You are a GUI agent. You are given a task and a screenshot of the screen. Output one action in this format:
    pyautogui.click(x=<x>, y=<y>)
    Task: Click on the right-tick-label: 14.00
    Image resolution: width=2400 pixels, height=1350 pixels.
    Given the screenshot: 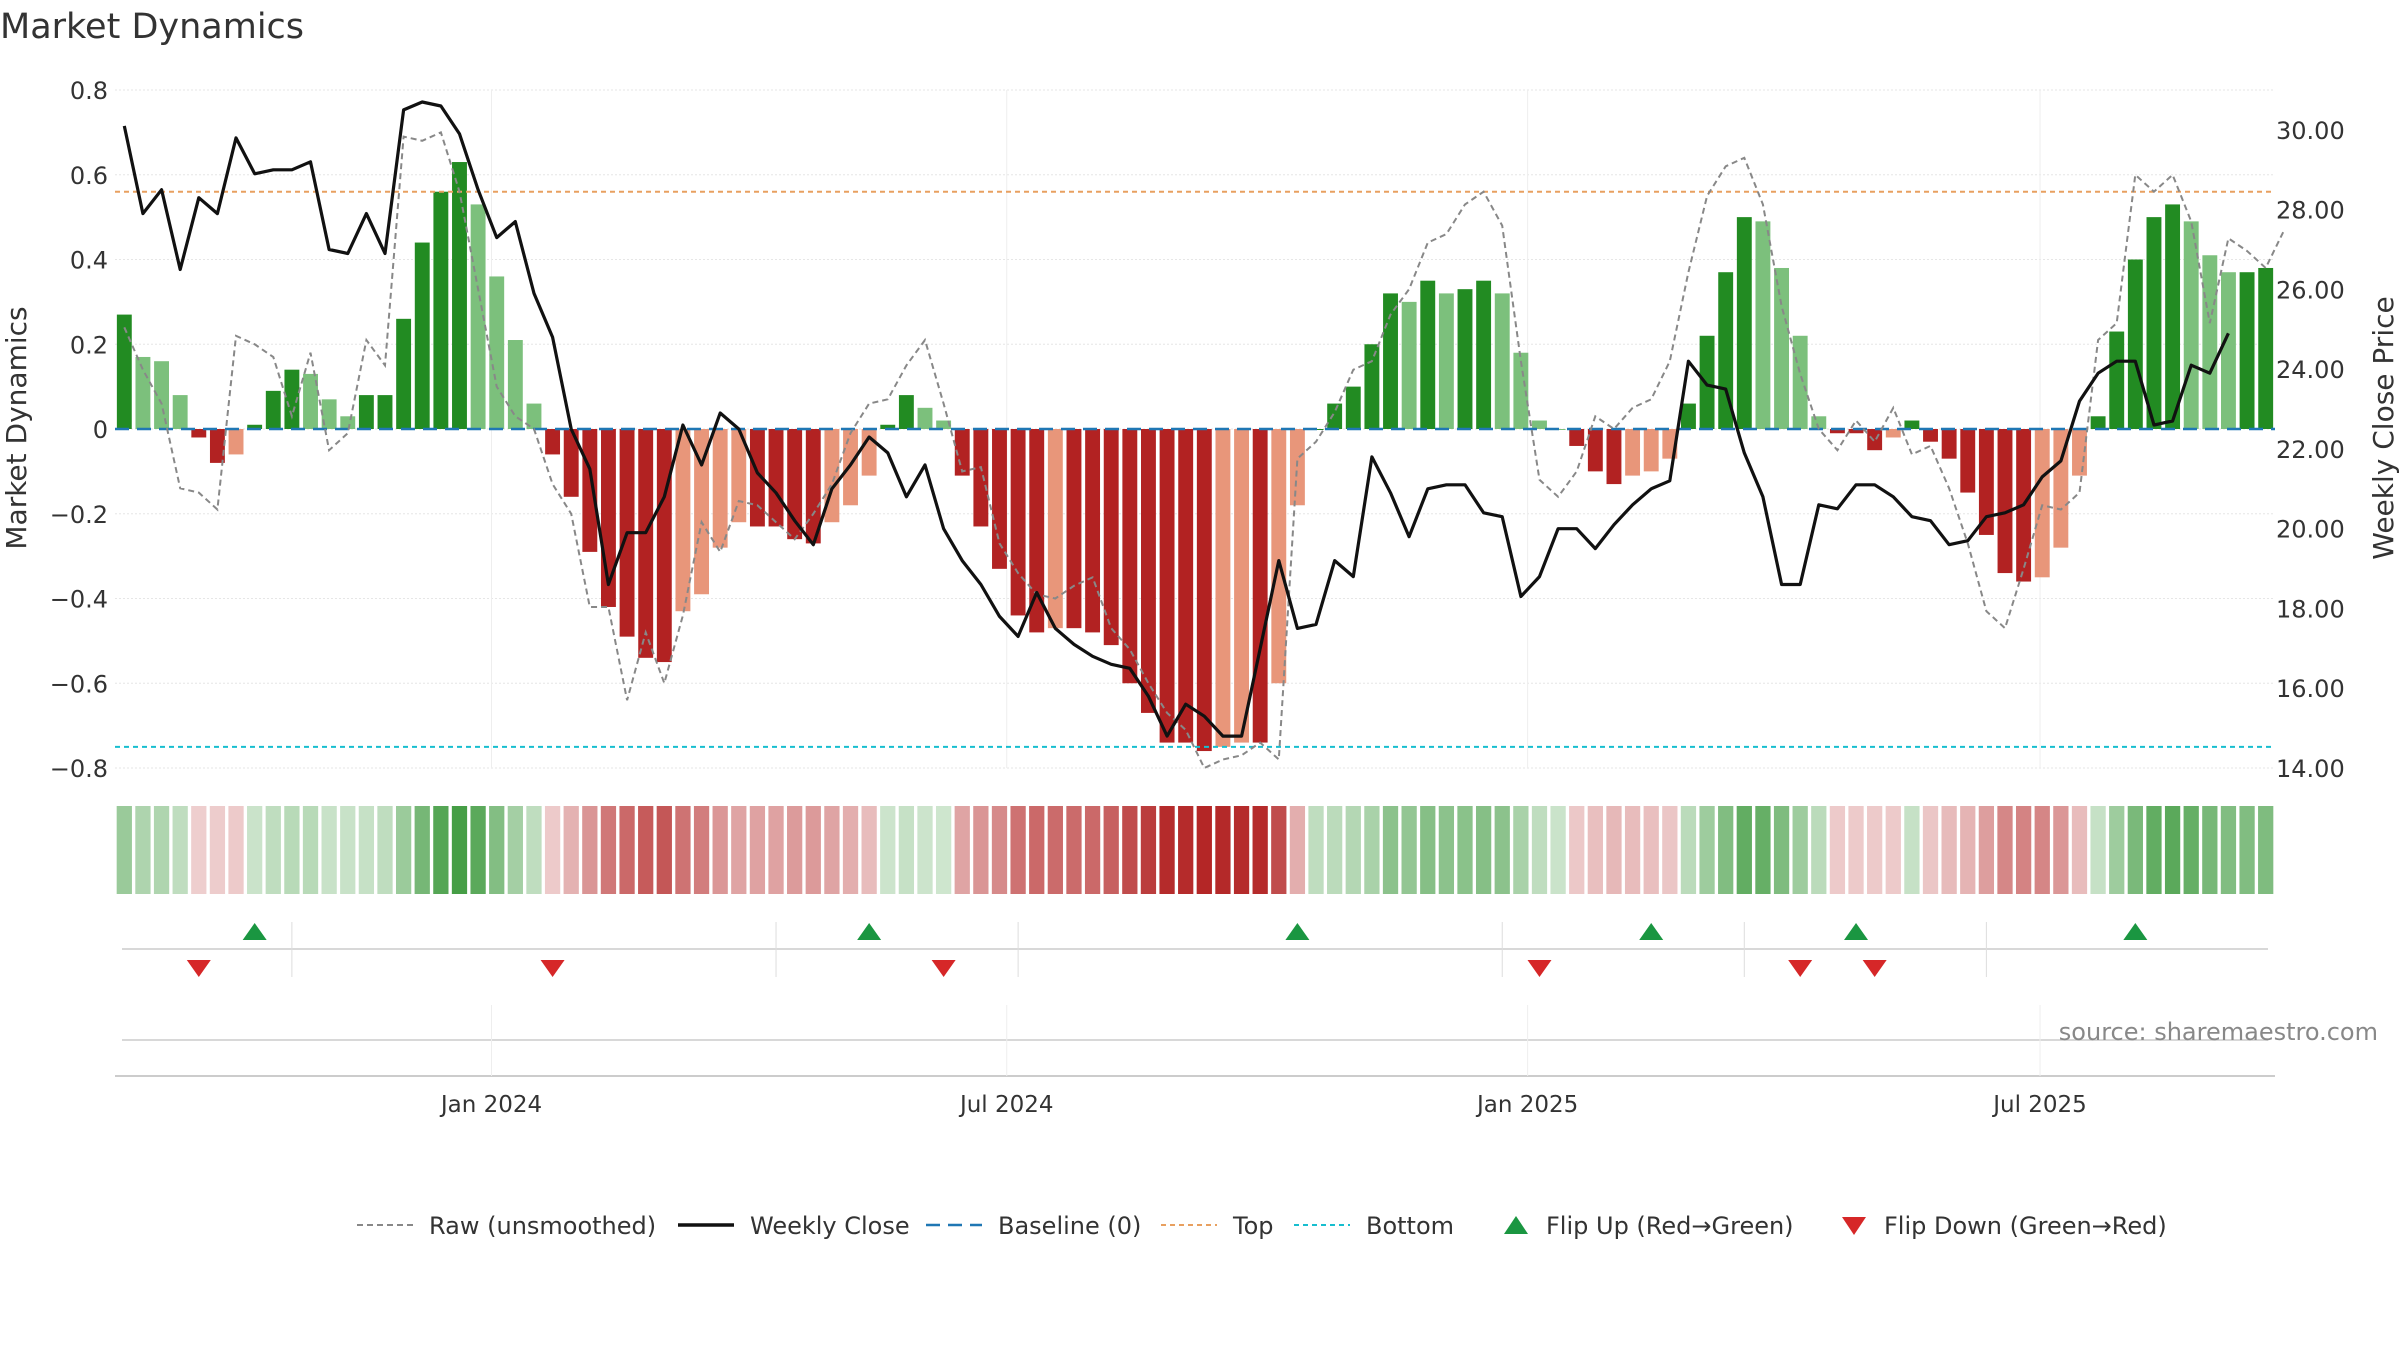 What is the action you would take?
    pyautogui.click(x=2310, y=769)
    